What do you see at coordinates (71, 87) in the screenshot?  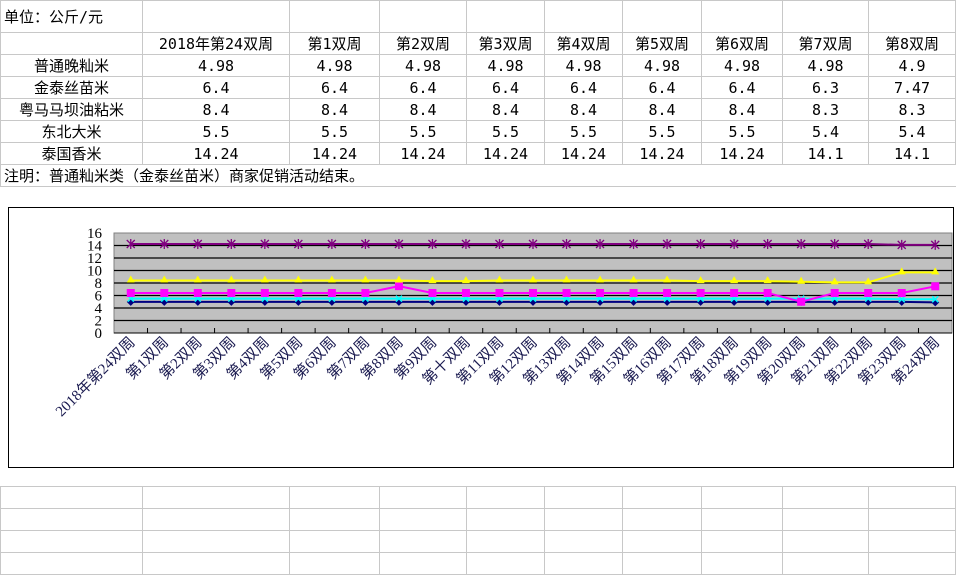 I see `row-name: 金泰丝苗米` at bounding box center [71, 87].